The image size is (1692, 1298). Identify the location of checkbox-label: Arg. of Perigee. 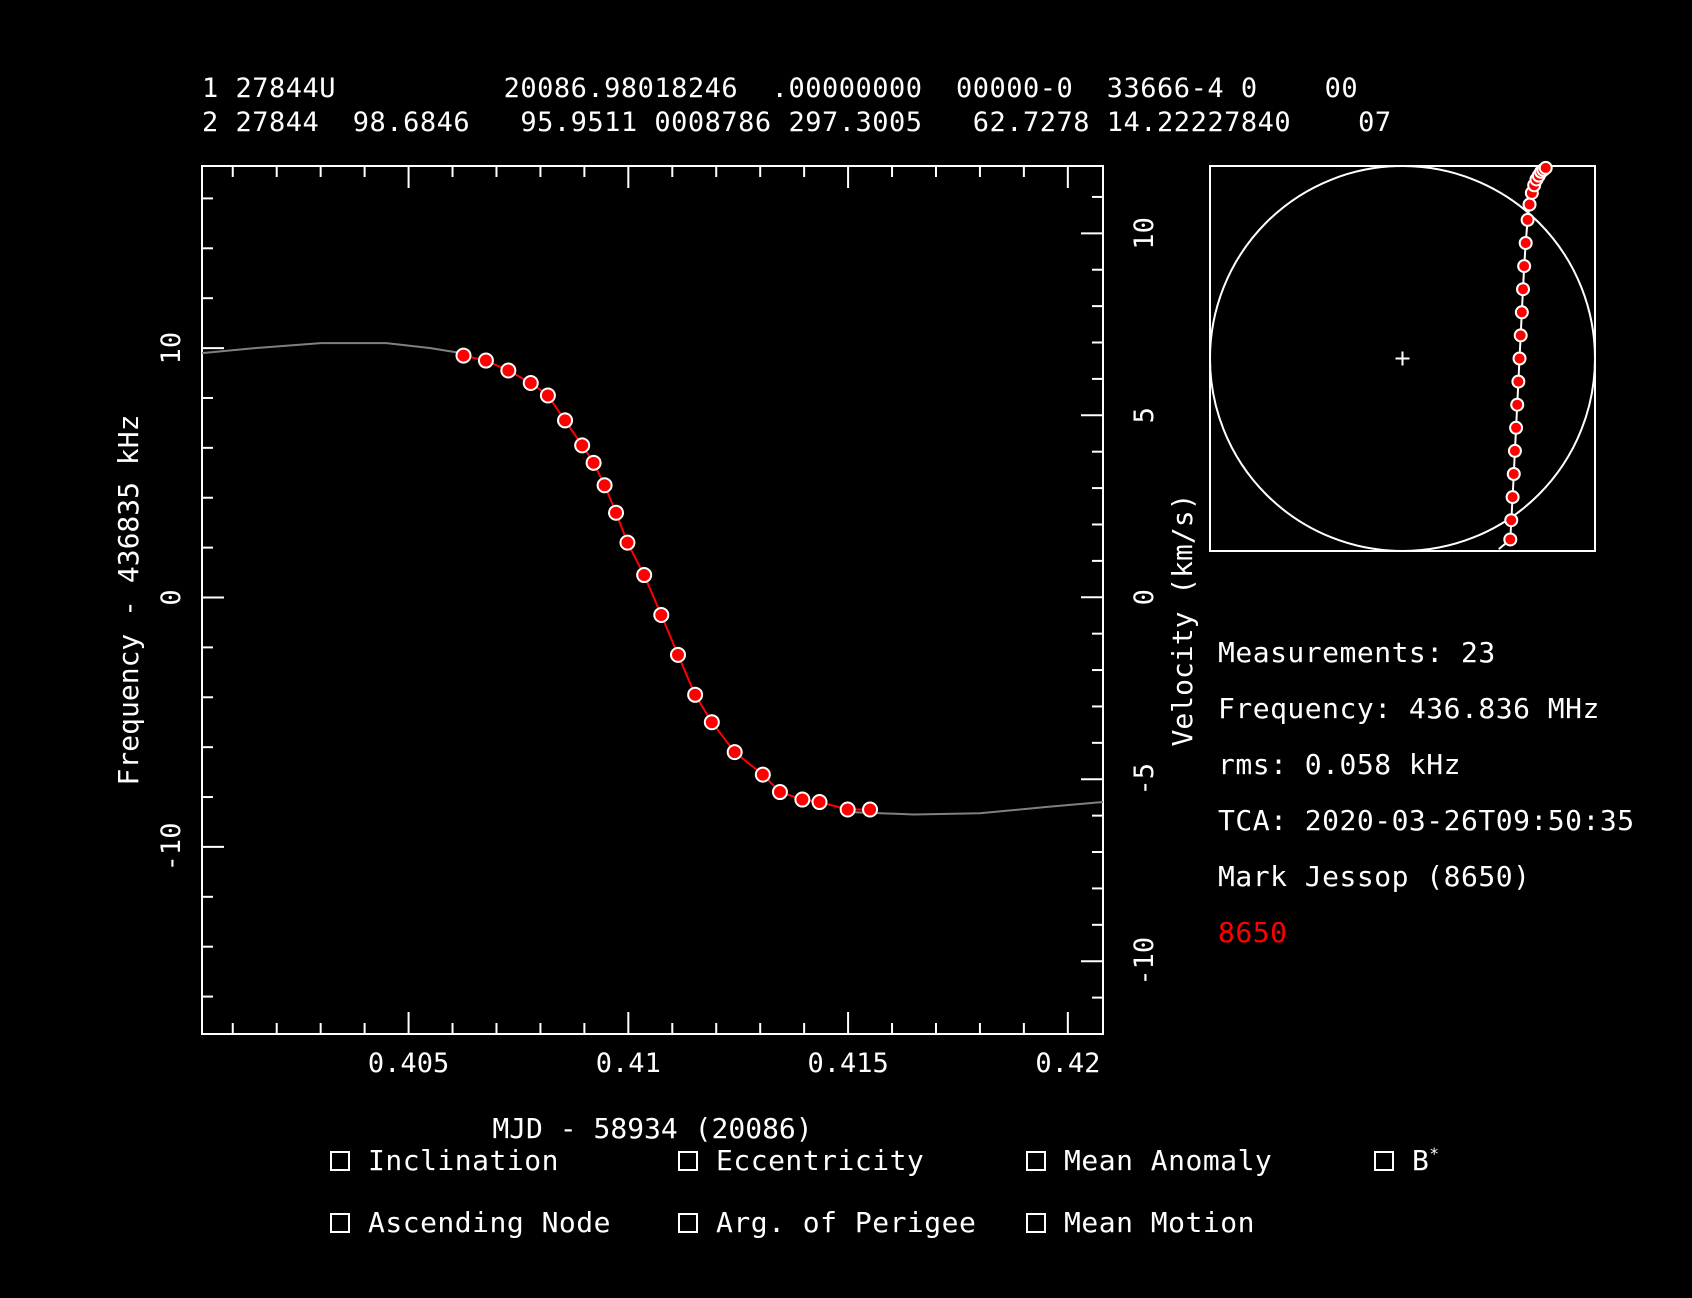
(846, 1222).